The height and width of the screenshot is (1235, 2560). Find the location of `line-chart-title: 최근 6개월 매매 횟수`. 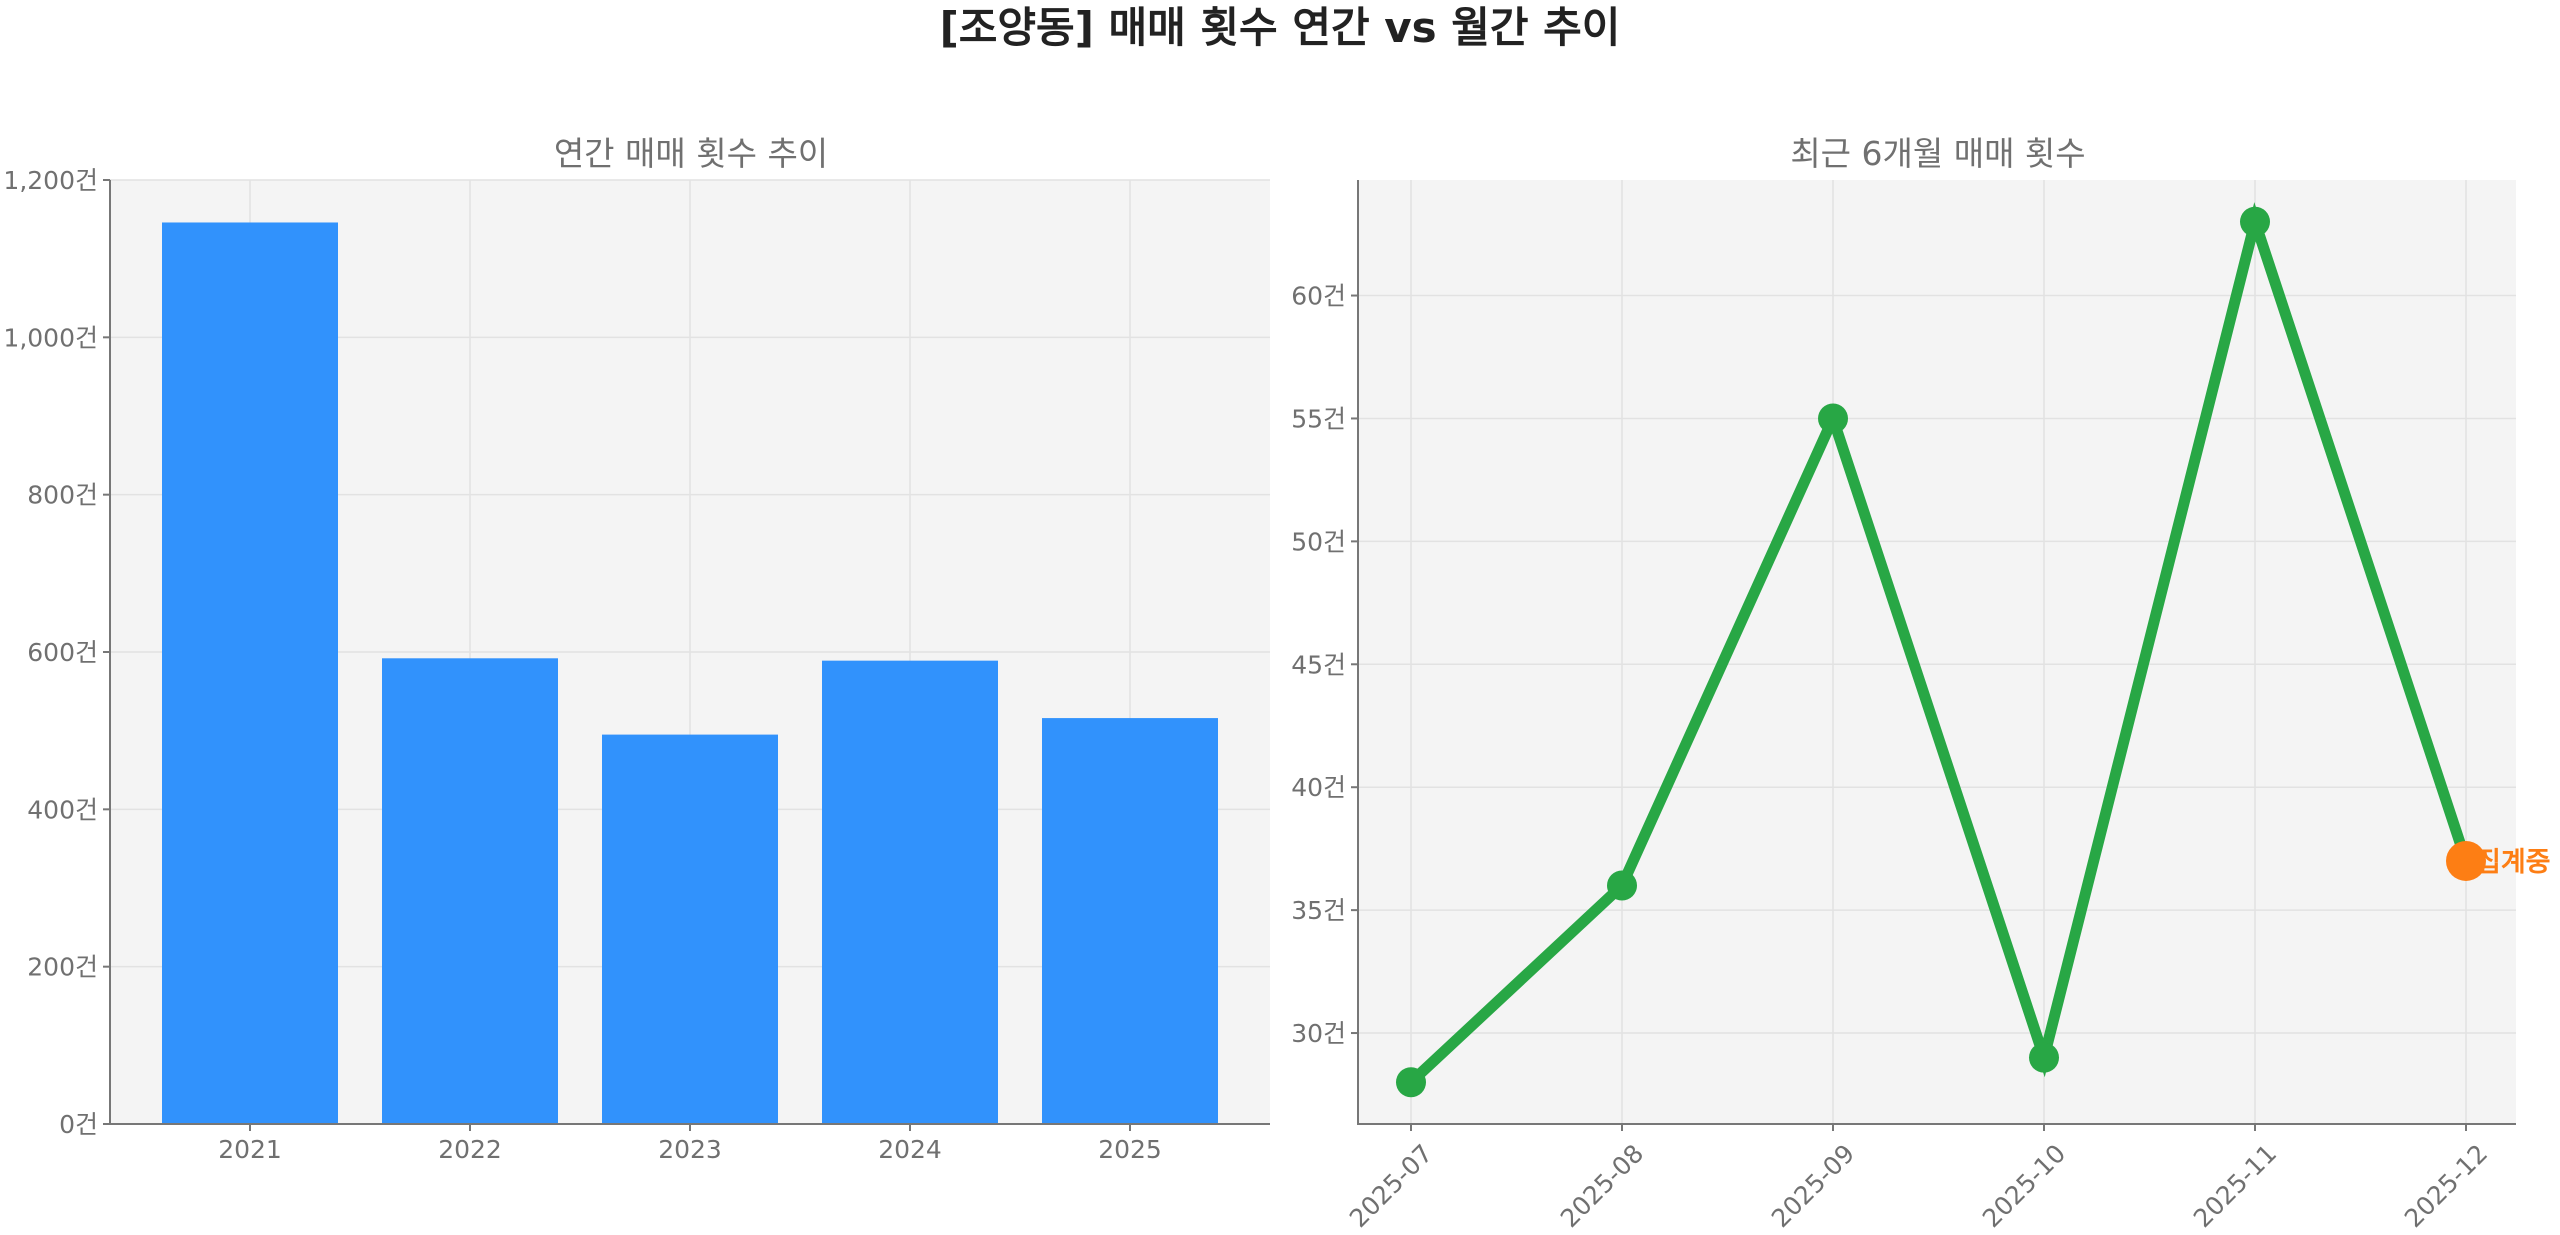

line-chart-title: 최근 6개월 매매 횟수 is located at coordinates (1937, 153).